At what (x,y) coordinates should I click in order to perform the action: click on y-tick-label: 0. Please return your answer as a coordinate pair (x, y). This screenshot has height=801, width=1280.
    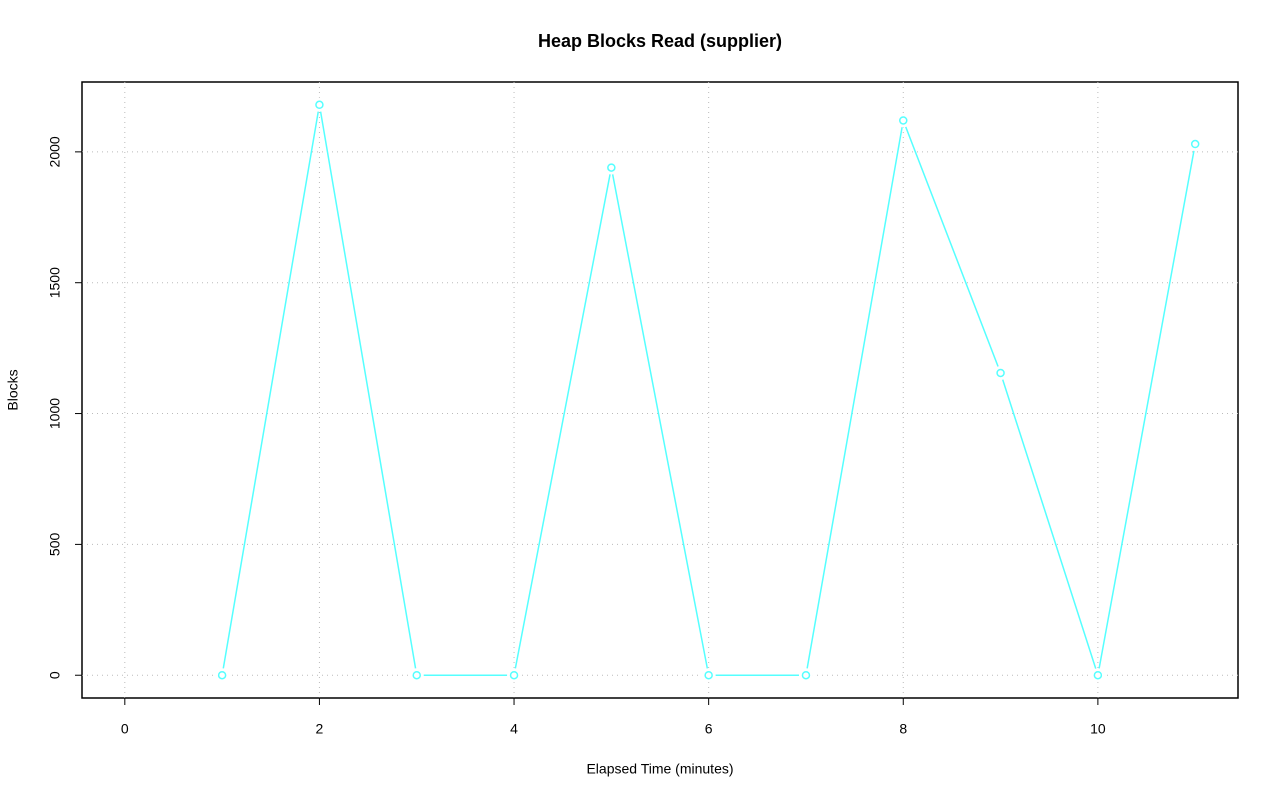
    Looking at the image, I should click on (55, 675).